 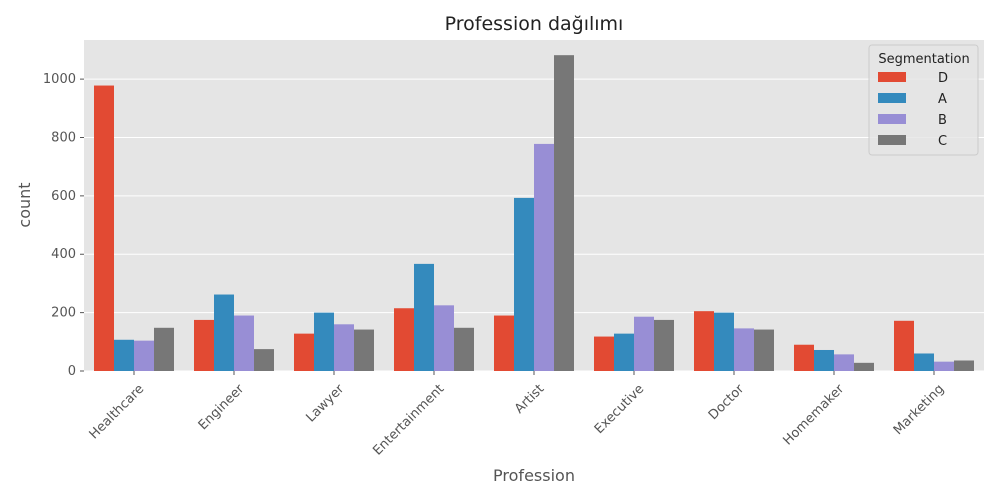 I want to click on y-tick-label: 1000, so click(x=59, y=79).